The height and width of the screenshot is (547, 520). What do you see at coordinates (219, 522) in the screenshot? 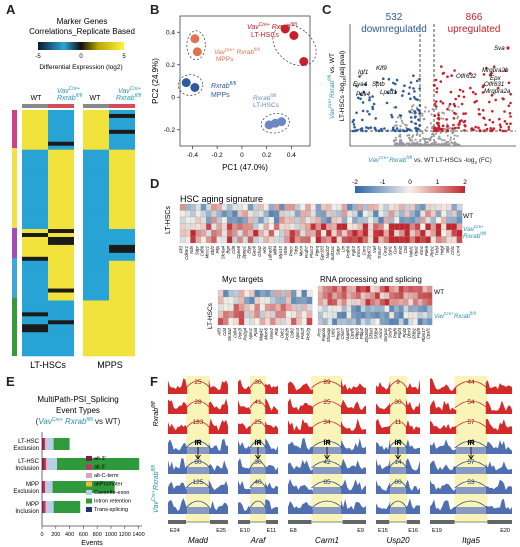
I see `exon-box` at bounding box center [219, 522].